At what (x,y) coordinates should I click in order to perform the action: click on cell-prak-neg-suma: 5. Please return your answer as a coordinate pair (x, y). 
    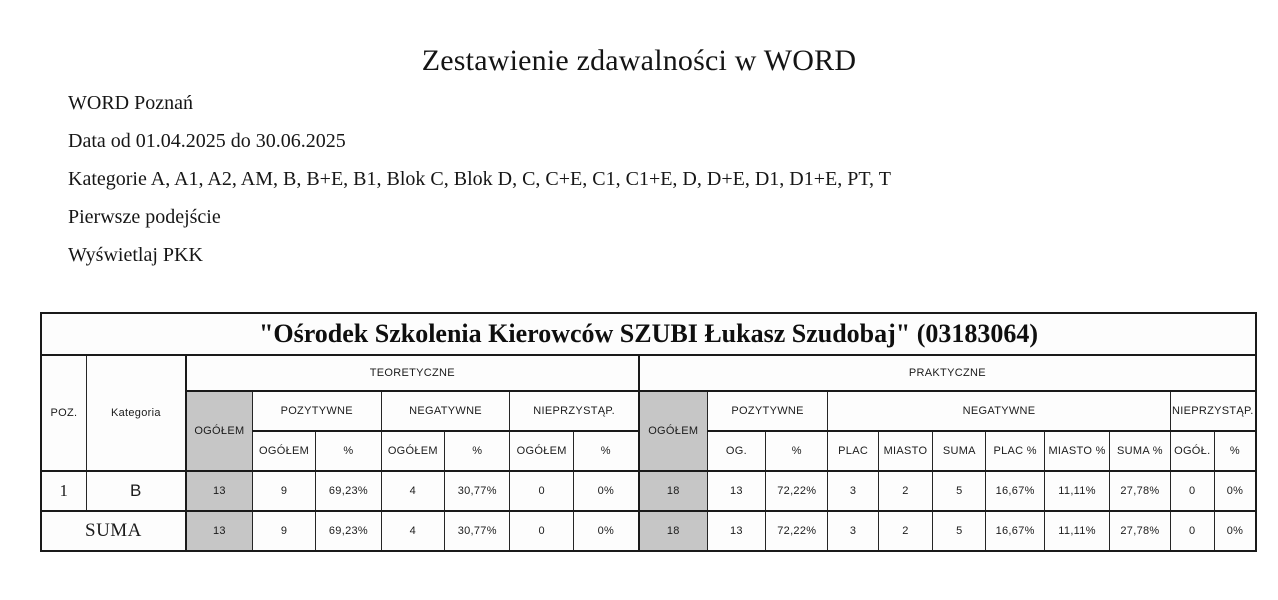
    Looking at the image, I should click on (959, 491).